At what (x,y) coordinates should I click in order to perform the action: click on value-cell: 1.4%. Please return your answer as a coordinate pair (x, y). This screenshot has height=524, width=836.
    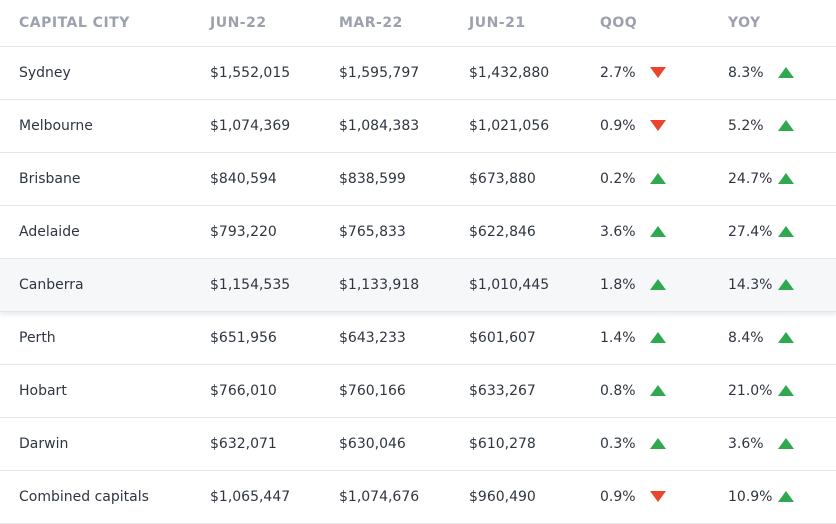
    Looking at the image, I should click on (618, 338).